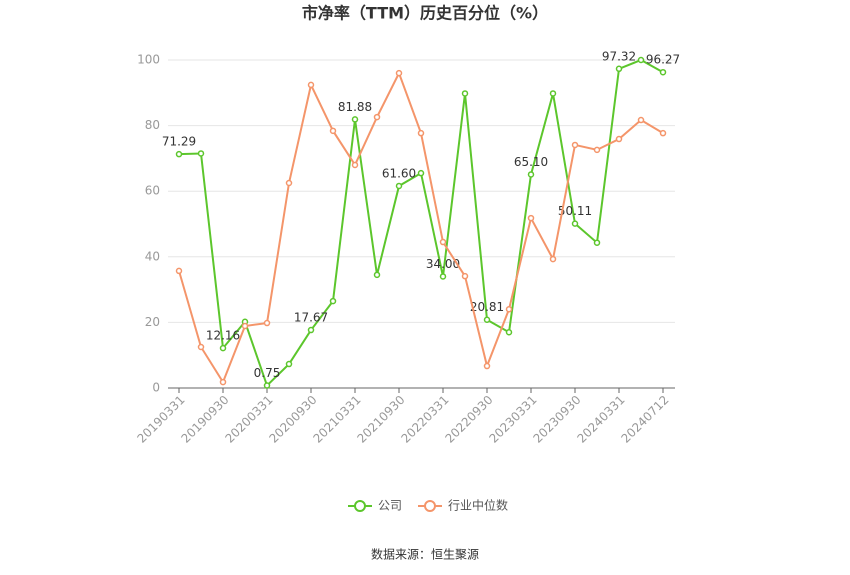 Image resolution: width=850 pixels, height=575 pixels. Describe the element at coordinates (487, 307) in the screenshot. I see `data-label: 20.81` at that location.